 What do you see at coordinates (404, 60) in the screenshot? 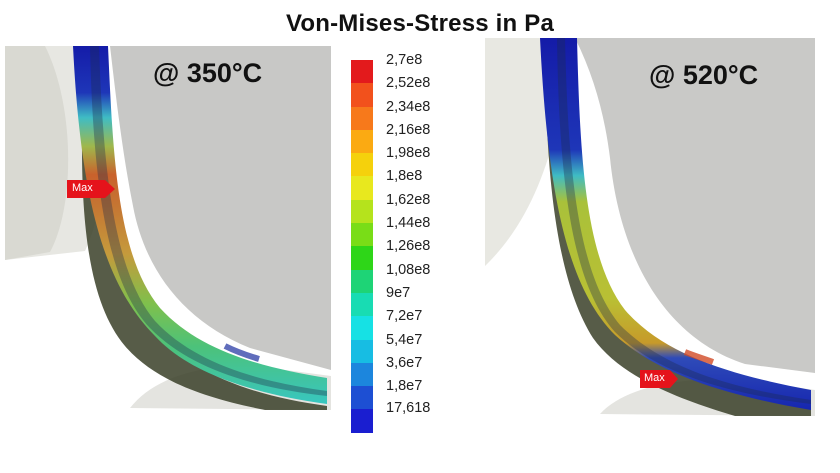
I see `legend-label: 2,7e8` at bounding box center [404, 60].